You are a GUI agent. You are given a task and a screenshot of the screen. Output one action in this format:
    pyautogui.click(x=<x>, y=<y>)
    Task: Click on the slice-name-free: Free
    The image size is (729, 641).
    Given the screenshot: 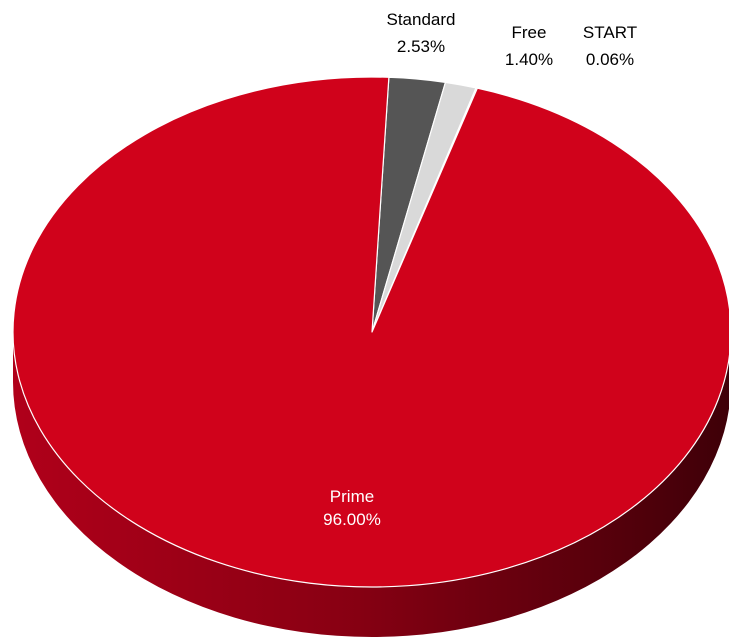 What is the action you would take?
    pyautogui.click(x=529, y=32)
    